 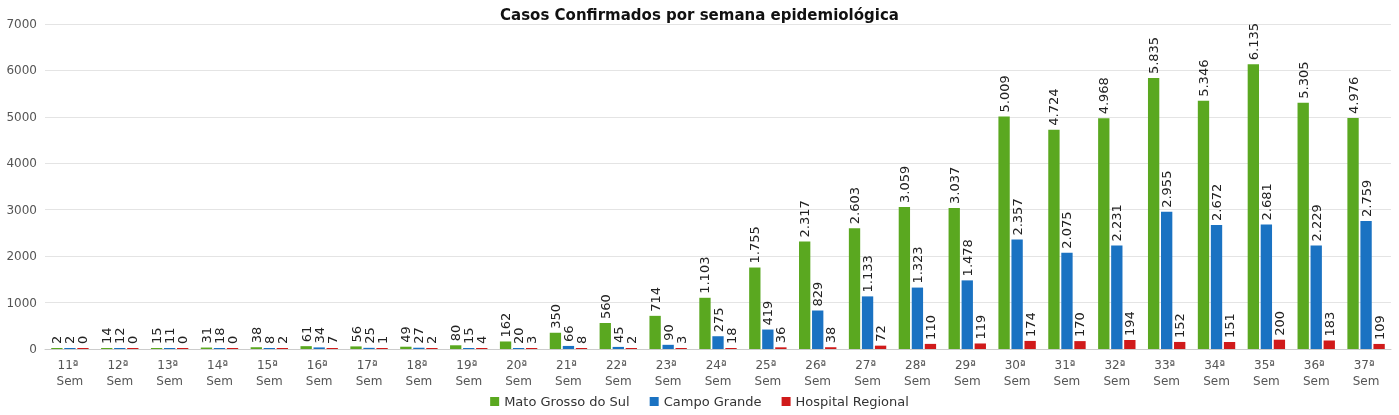 I want to click on x-tick-label: 13ª Sem, so click(x=169, y=373).